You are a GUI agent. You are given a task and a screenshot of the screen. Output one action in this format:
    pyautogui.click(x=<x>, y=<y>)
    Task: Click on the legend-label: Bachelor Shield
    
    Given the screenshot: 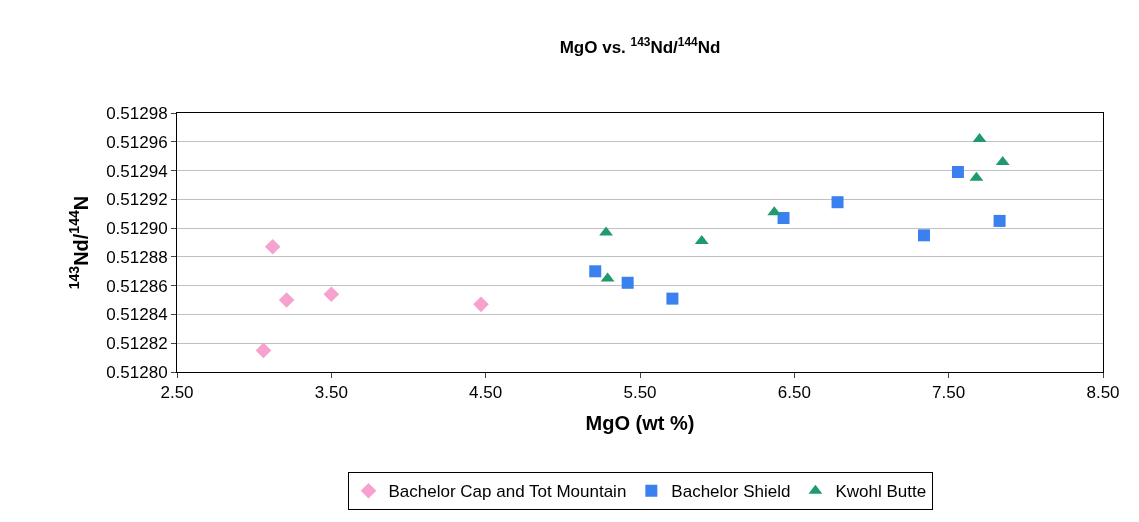 What is the action you would take?
    pyautogui.click(x=731, y=492)
    